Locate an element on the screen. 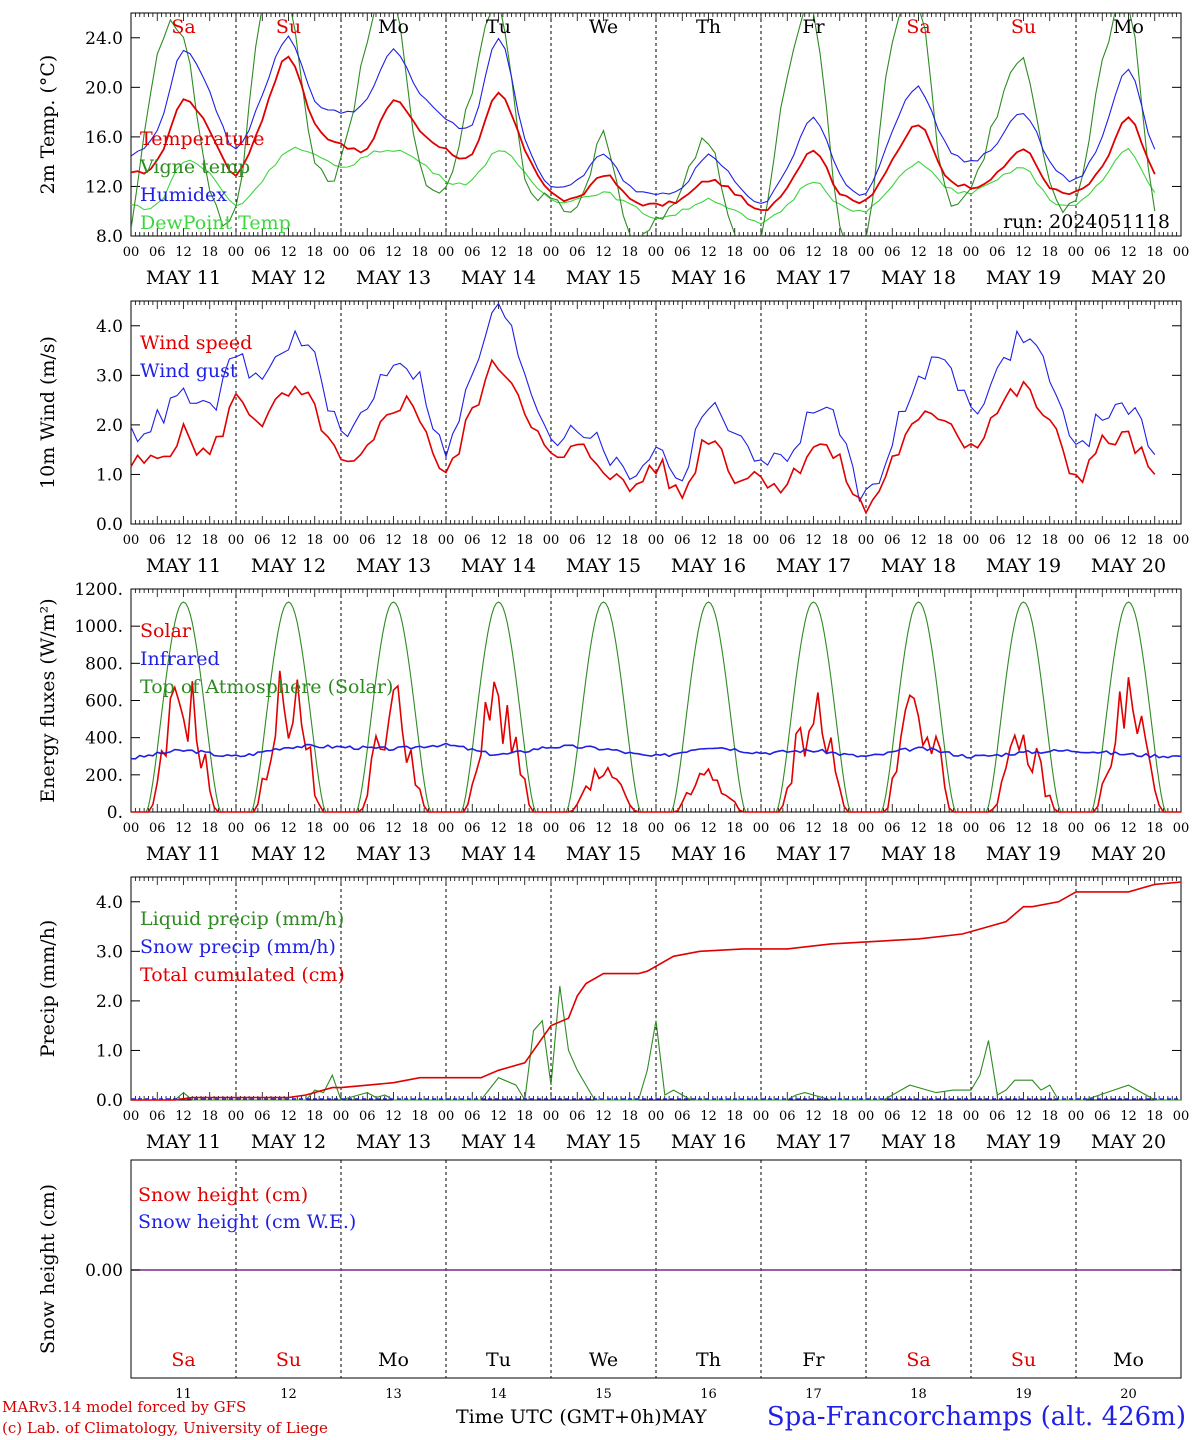 The width and height of the screenshot is (1194, 1440). station-label: Spa-Francorchamps (alt. 426m) is located at coordinates (976, 1417).